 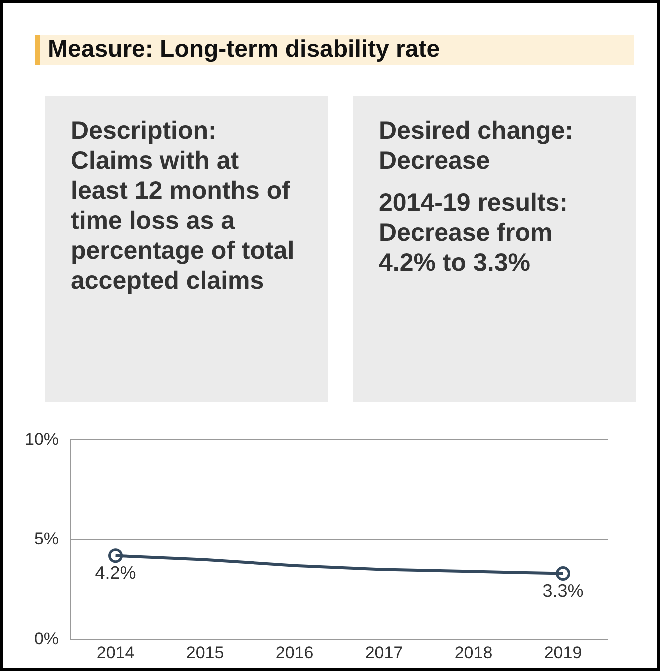 What do you see at coordinates (42, 439) in the screenshot?
I see `y-tick-label: 10%` at bounding box center [42, 439].